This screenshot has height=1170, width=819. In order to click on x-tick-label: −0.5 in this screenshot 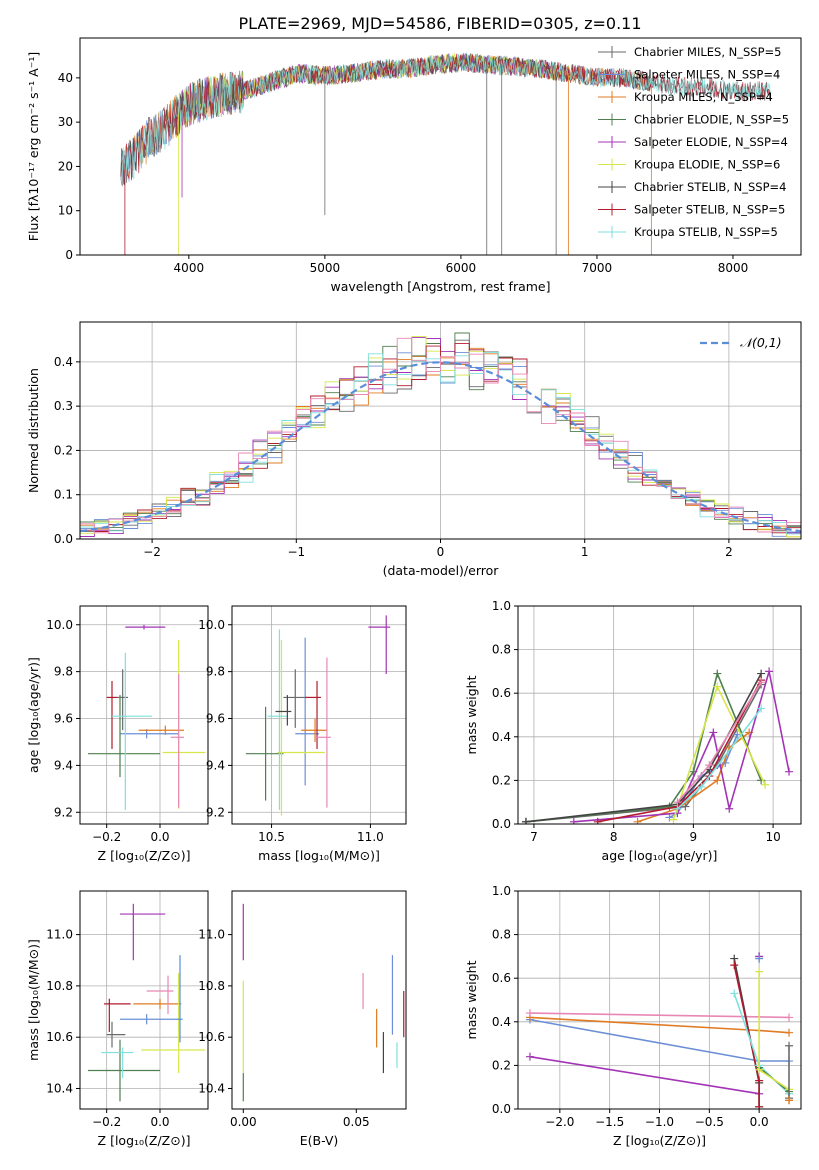, I will do `click(709, 1122)`.